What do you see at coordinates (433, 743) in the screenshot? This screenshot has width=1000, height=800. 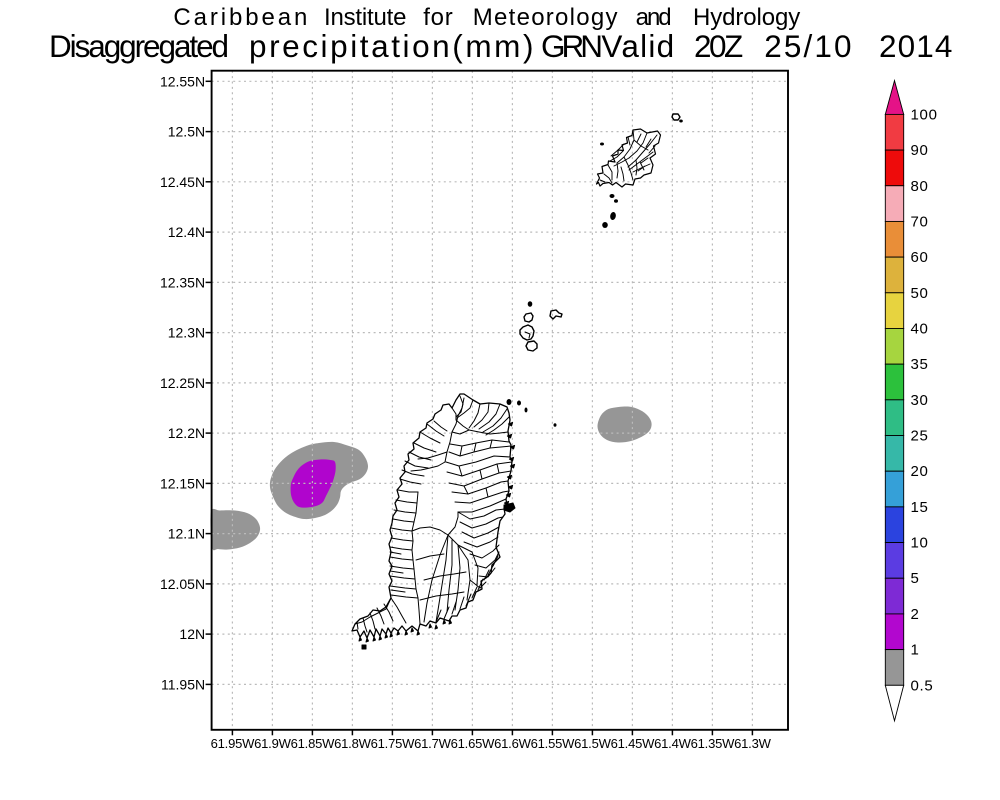 I see `svg-text: 61.7W` at bounding box center [433, 743].